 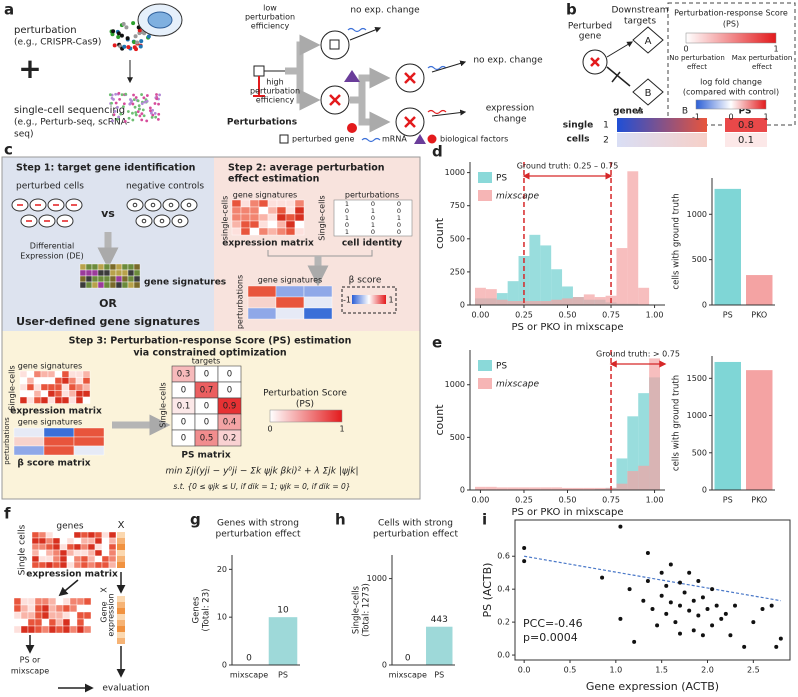 What do you see at coordinates (567, 327) in the screenshot?
I see `x-axis-label: PS or PKO in mixscape` at bounding box center [567, 327].